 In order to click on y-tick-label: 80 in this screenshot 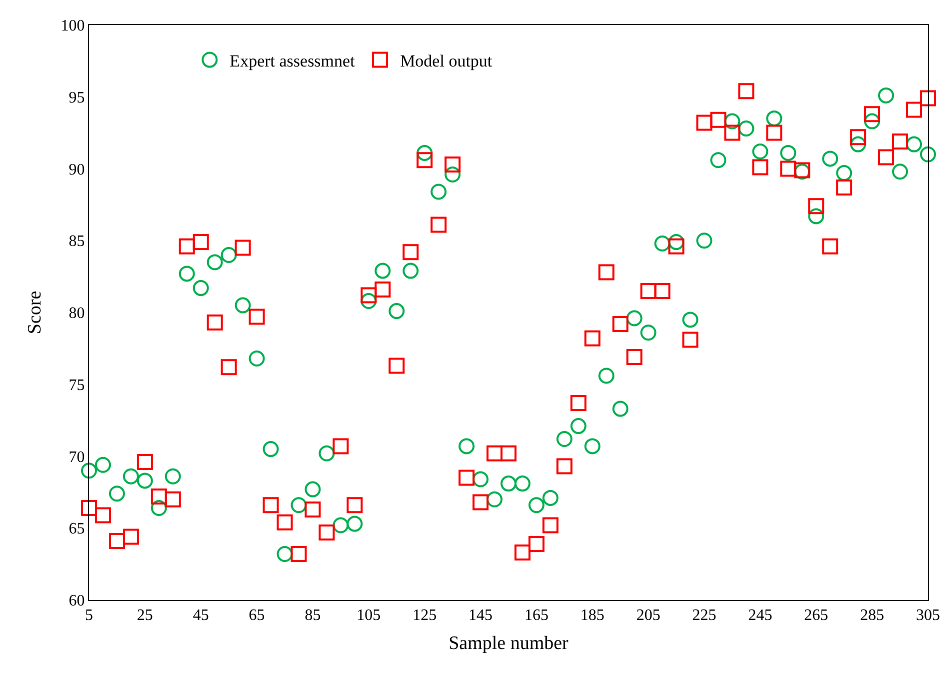, I will do `click(76, 313)`.